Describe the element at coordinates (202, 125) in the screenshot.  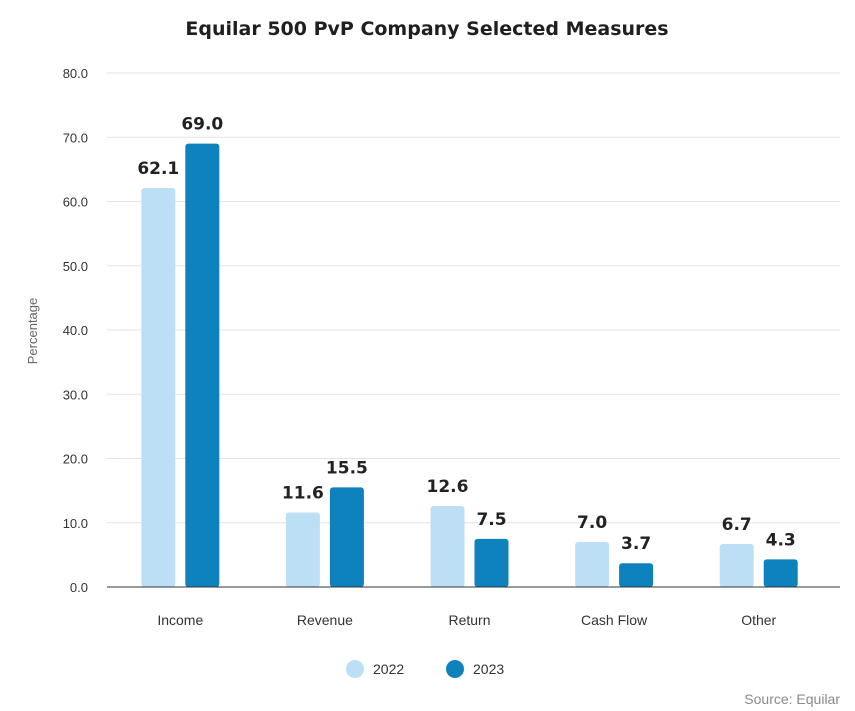
I see `data-label: 69.0` at that location.